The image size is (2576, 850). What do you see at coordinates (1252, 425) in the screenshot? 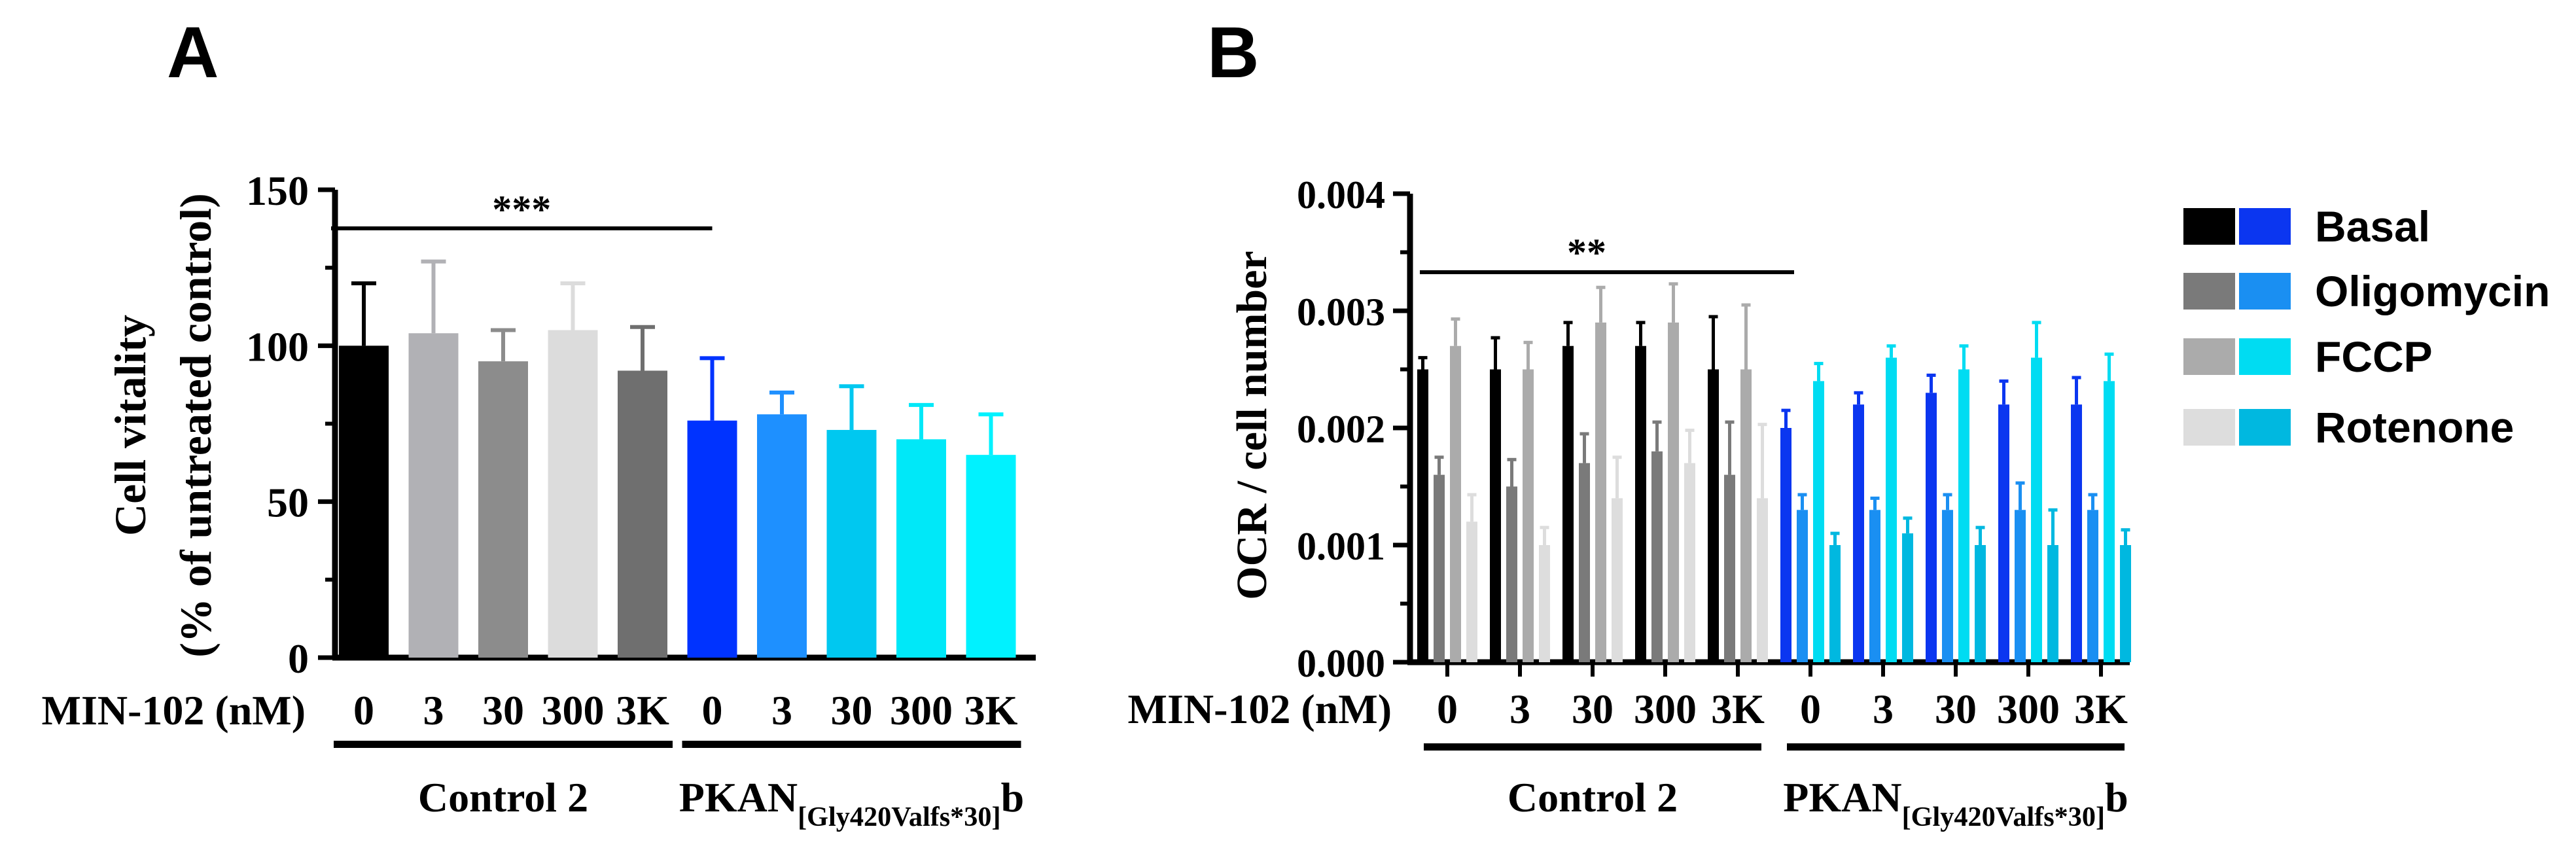
I see `y-axis-label: OCR / cell number` at bounding box center [1252, 425].